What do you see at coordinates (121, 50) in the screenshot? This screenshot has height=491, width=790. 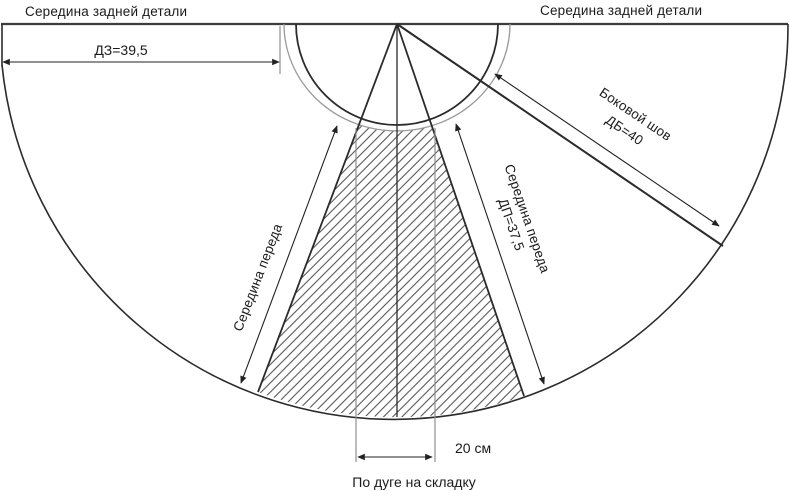 I see `dz-value-label: ДЗ=39,5` at bounding box center [121, 50].